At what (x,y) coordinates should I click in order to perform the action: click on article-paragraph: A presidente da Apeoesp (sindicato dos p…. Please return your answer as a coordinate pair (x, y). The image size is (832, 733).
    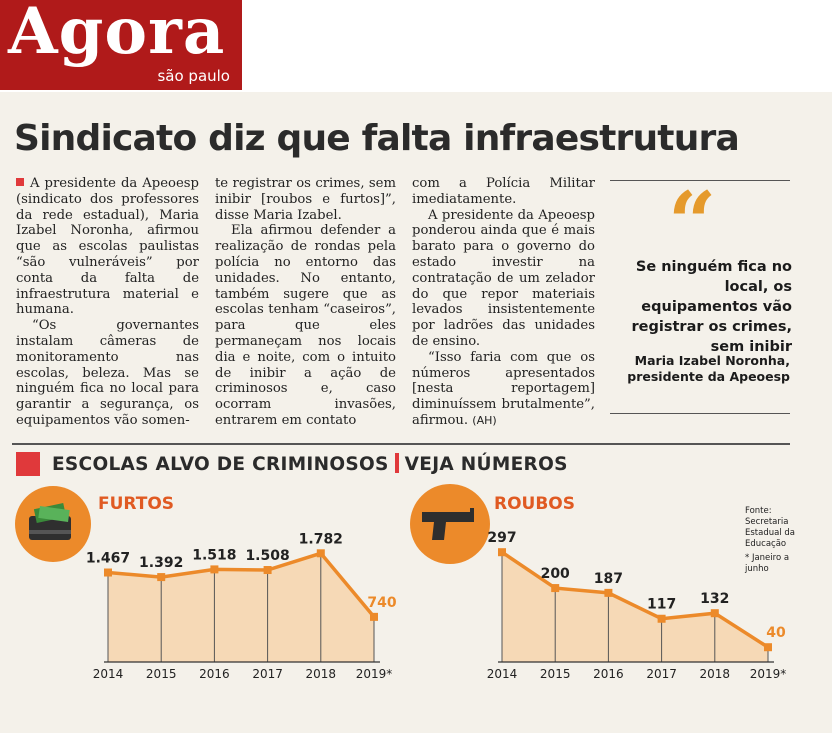
    Looking at the image, I should click on (107, 247).